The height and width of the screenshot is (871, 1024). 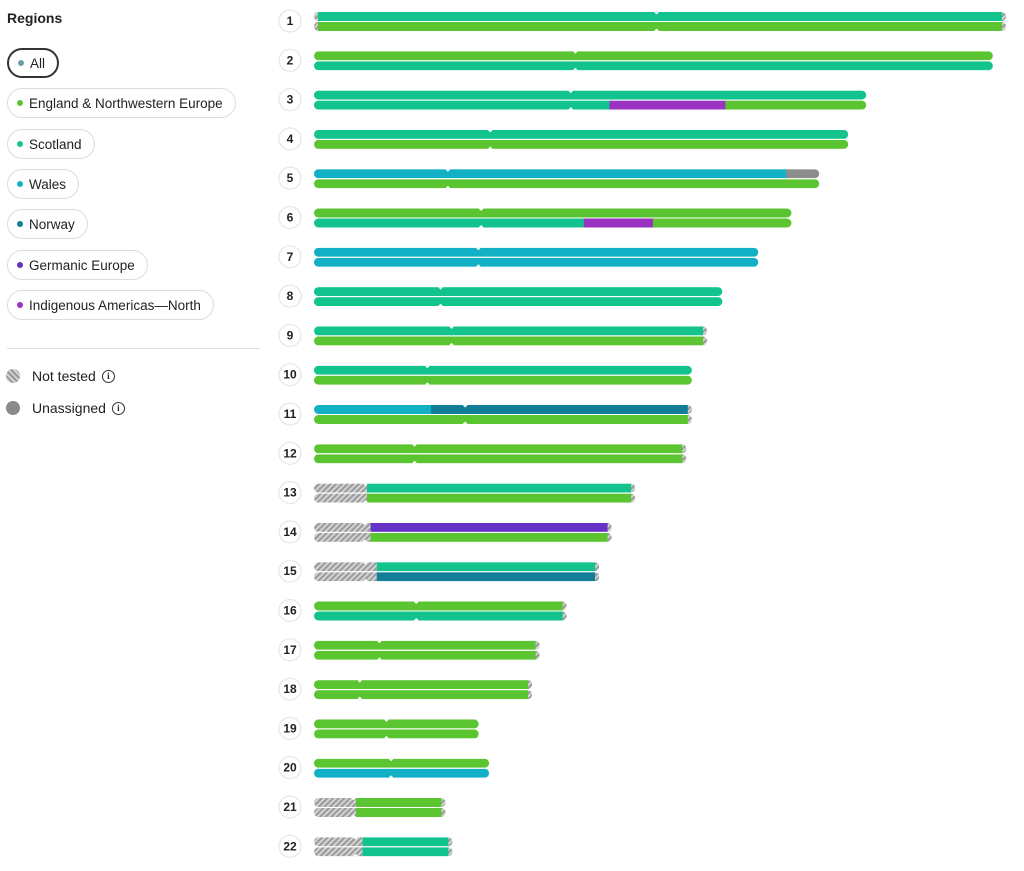 What do you see at coordinates (409, 650) in the screenshot?
I see `chromosome-17: 17` at bounding box center [409, 650].